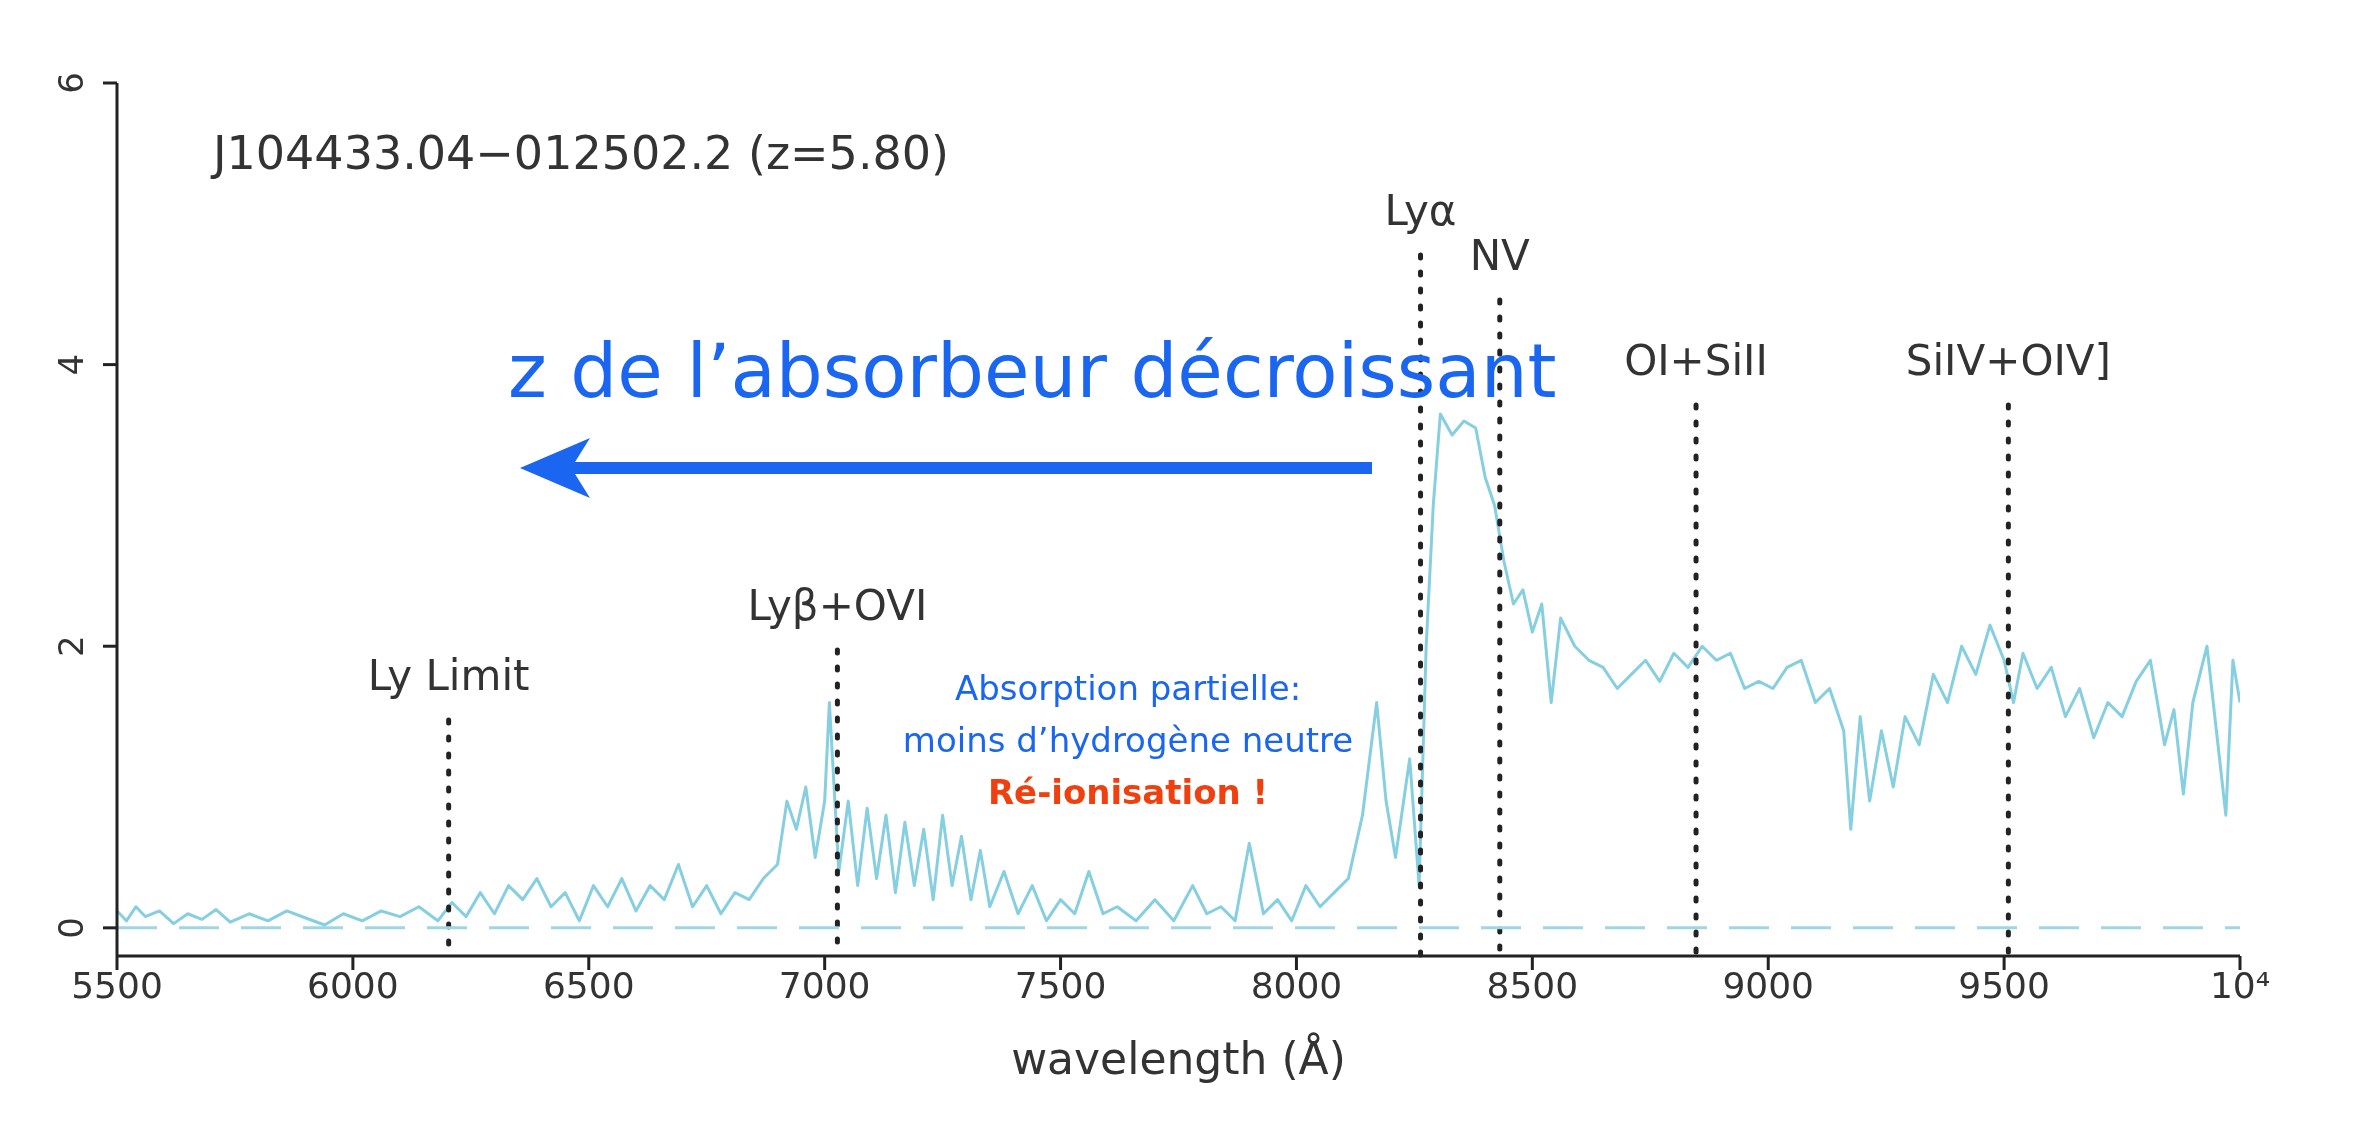  What do you see at coordinates (1178, 1058) in the screenshot?
I see `x-axis-title: wavelength (Å)` at bounding box center [1178, 1058].